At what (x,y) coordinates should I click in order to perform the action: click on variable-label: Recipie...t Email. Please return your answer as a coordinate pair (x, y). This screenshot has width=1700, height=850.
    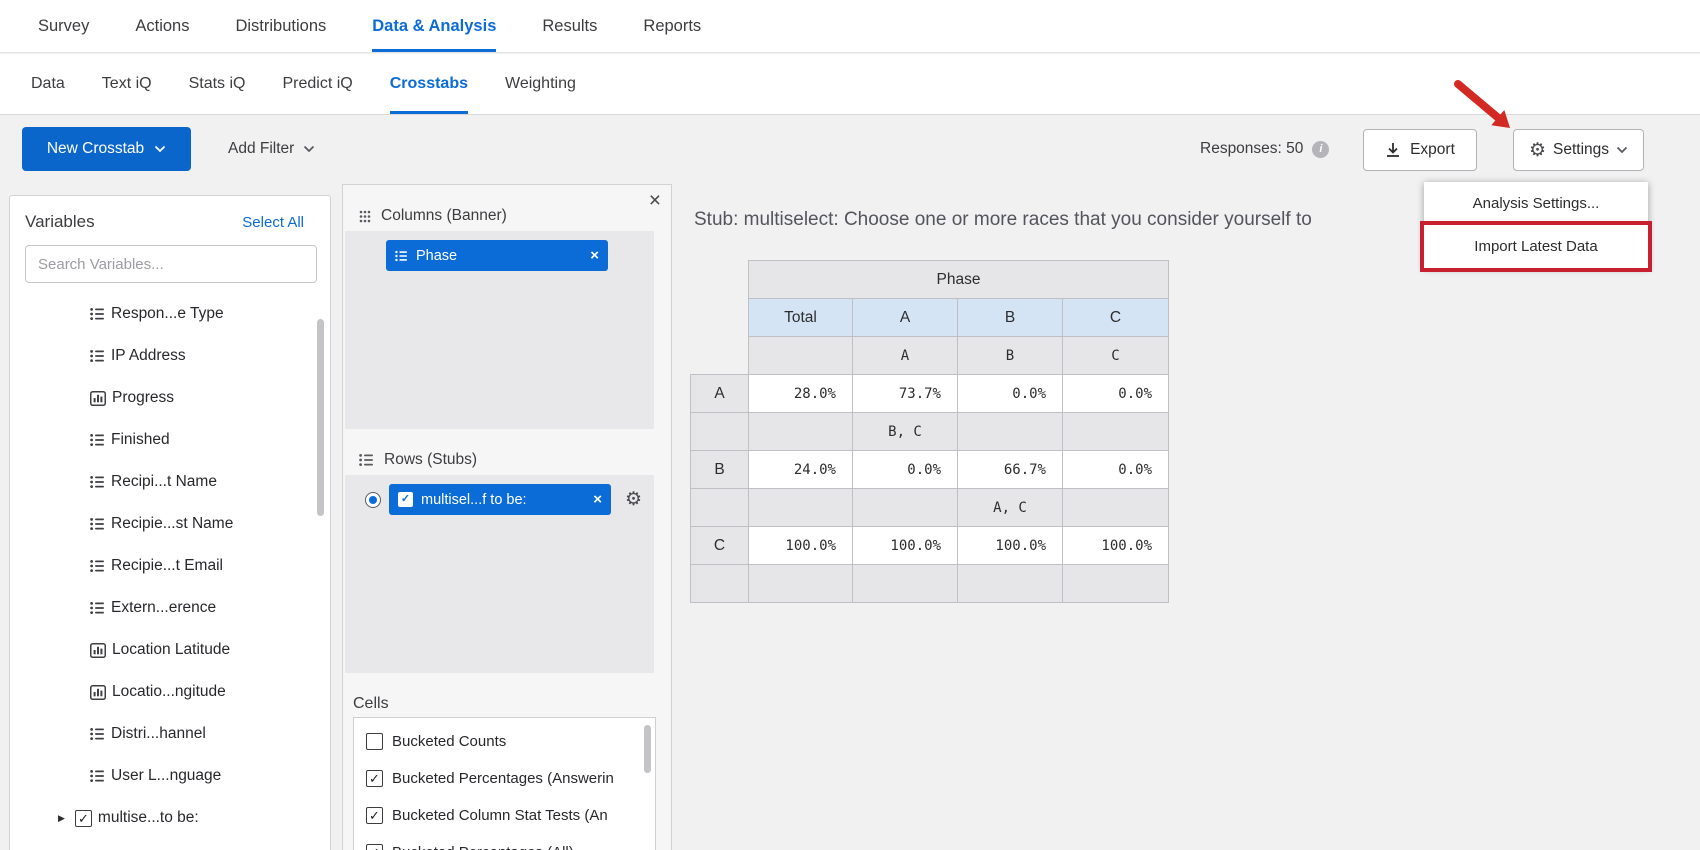
    Looking at the image, I should click on (167, 565).